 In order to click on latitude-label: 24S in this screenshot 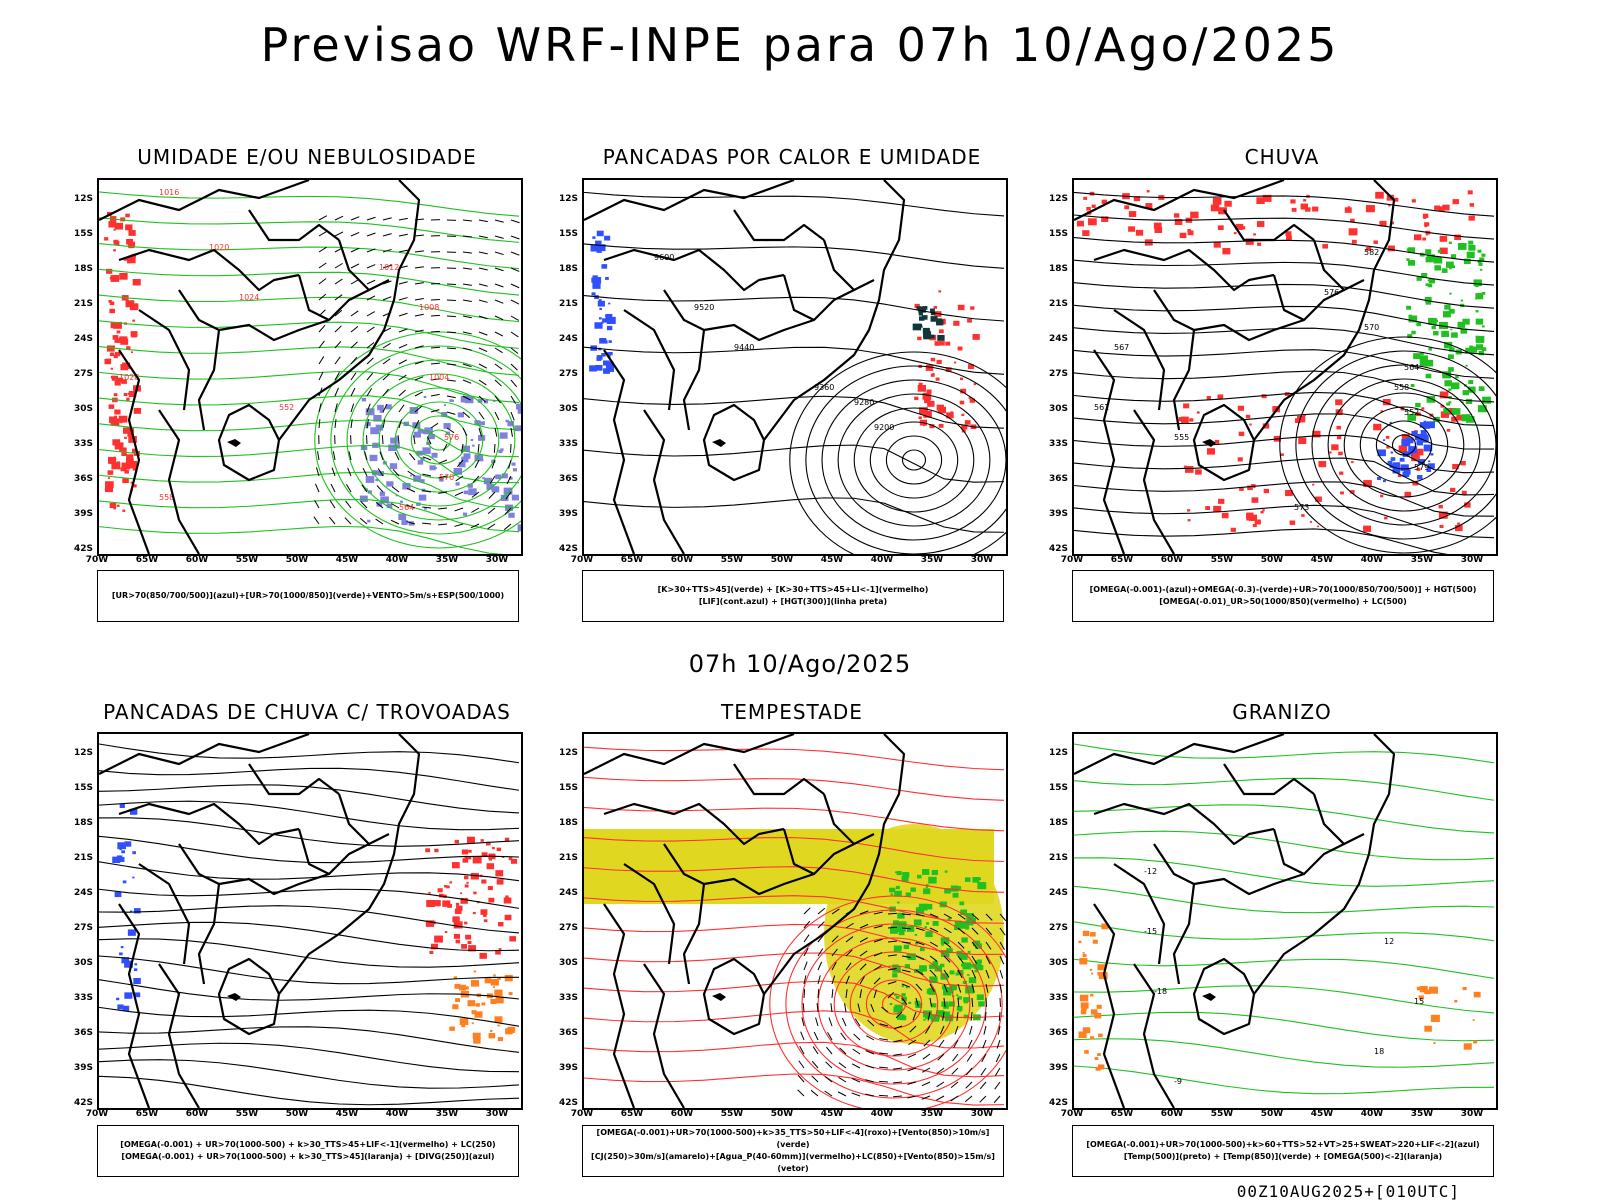, I will do `click(563, 893)`.